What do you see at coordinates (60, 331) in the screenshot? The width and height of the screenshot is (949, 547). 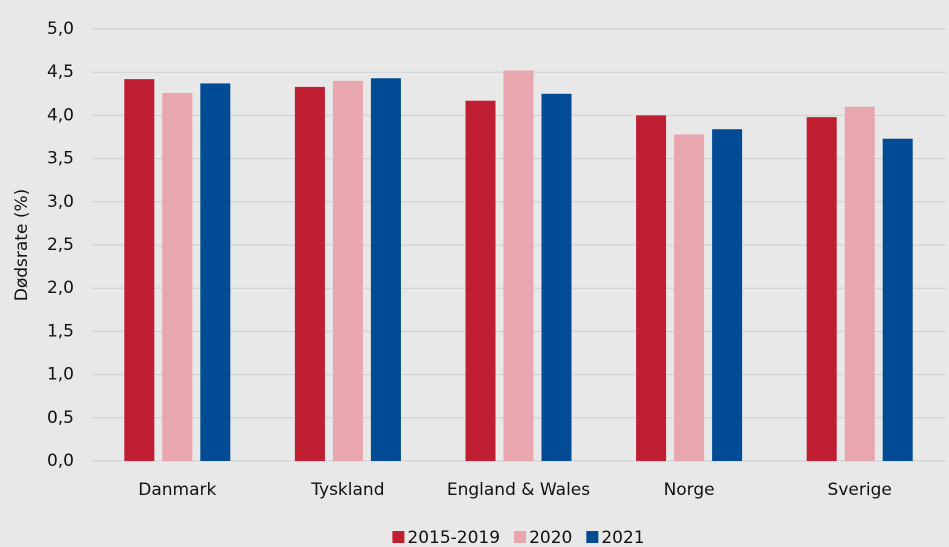 I see `y-tick-label: 1,5` at bounding box center [60, 331].